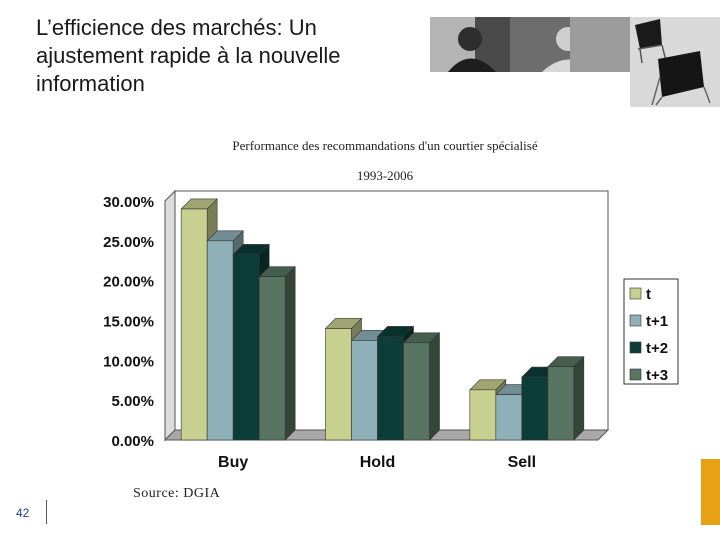  Describe the element at coordinates (176, 27) in the screenshot. I see `title-line-1: L’efficience des marchés: Un` at that location.